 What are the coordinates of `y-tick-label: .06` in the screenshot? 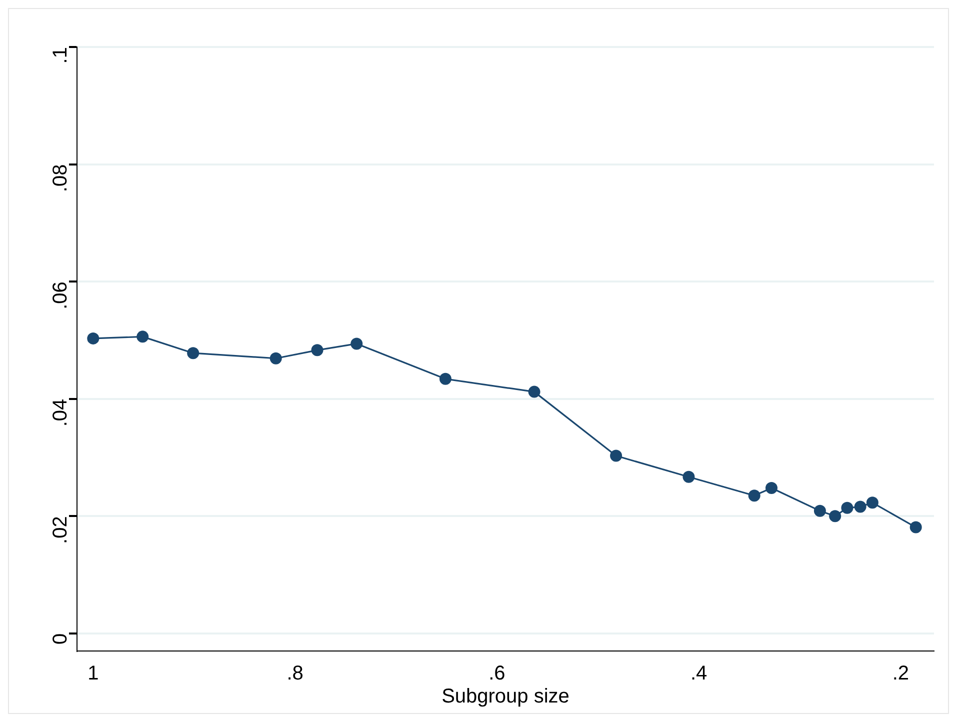 It's located at (61, 296).